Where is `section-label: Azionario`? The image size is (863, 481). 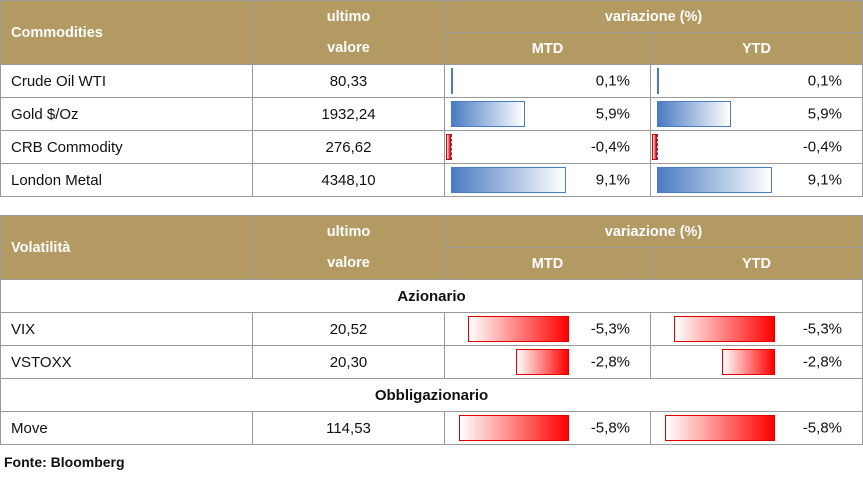 section-label: Azionario is located at coordinates (431, 296).